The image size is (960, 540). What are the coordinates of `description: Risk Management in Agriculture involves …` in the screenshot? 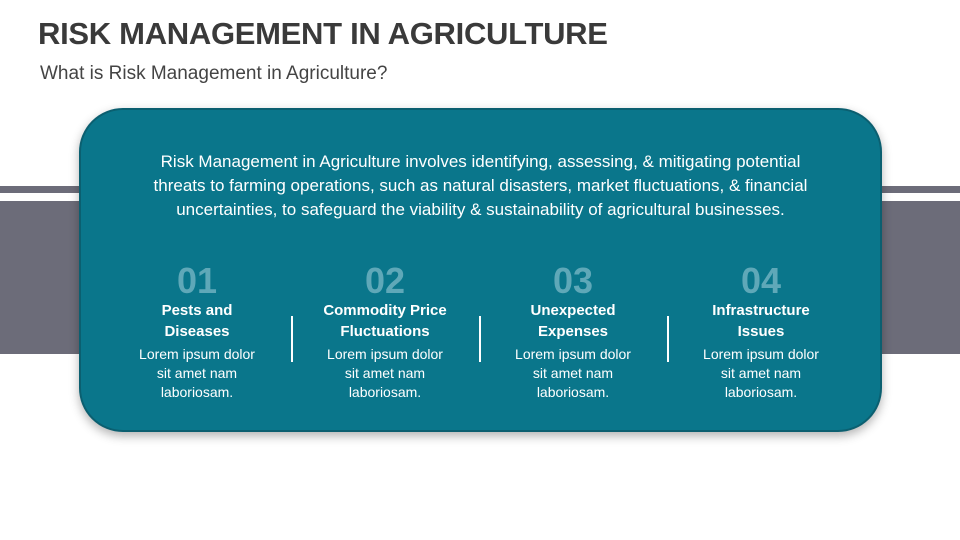 It's located at (480, 185).